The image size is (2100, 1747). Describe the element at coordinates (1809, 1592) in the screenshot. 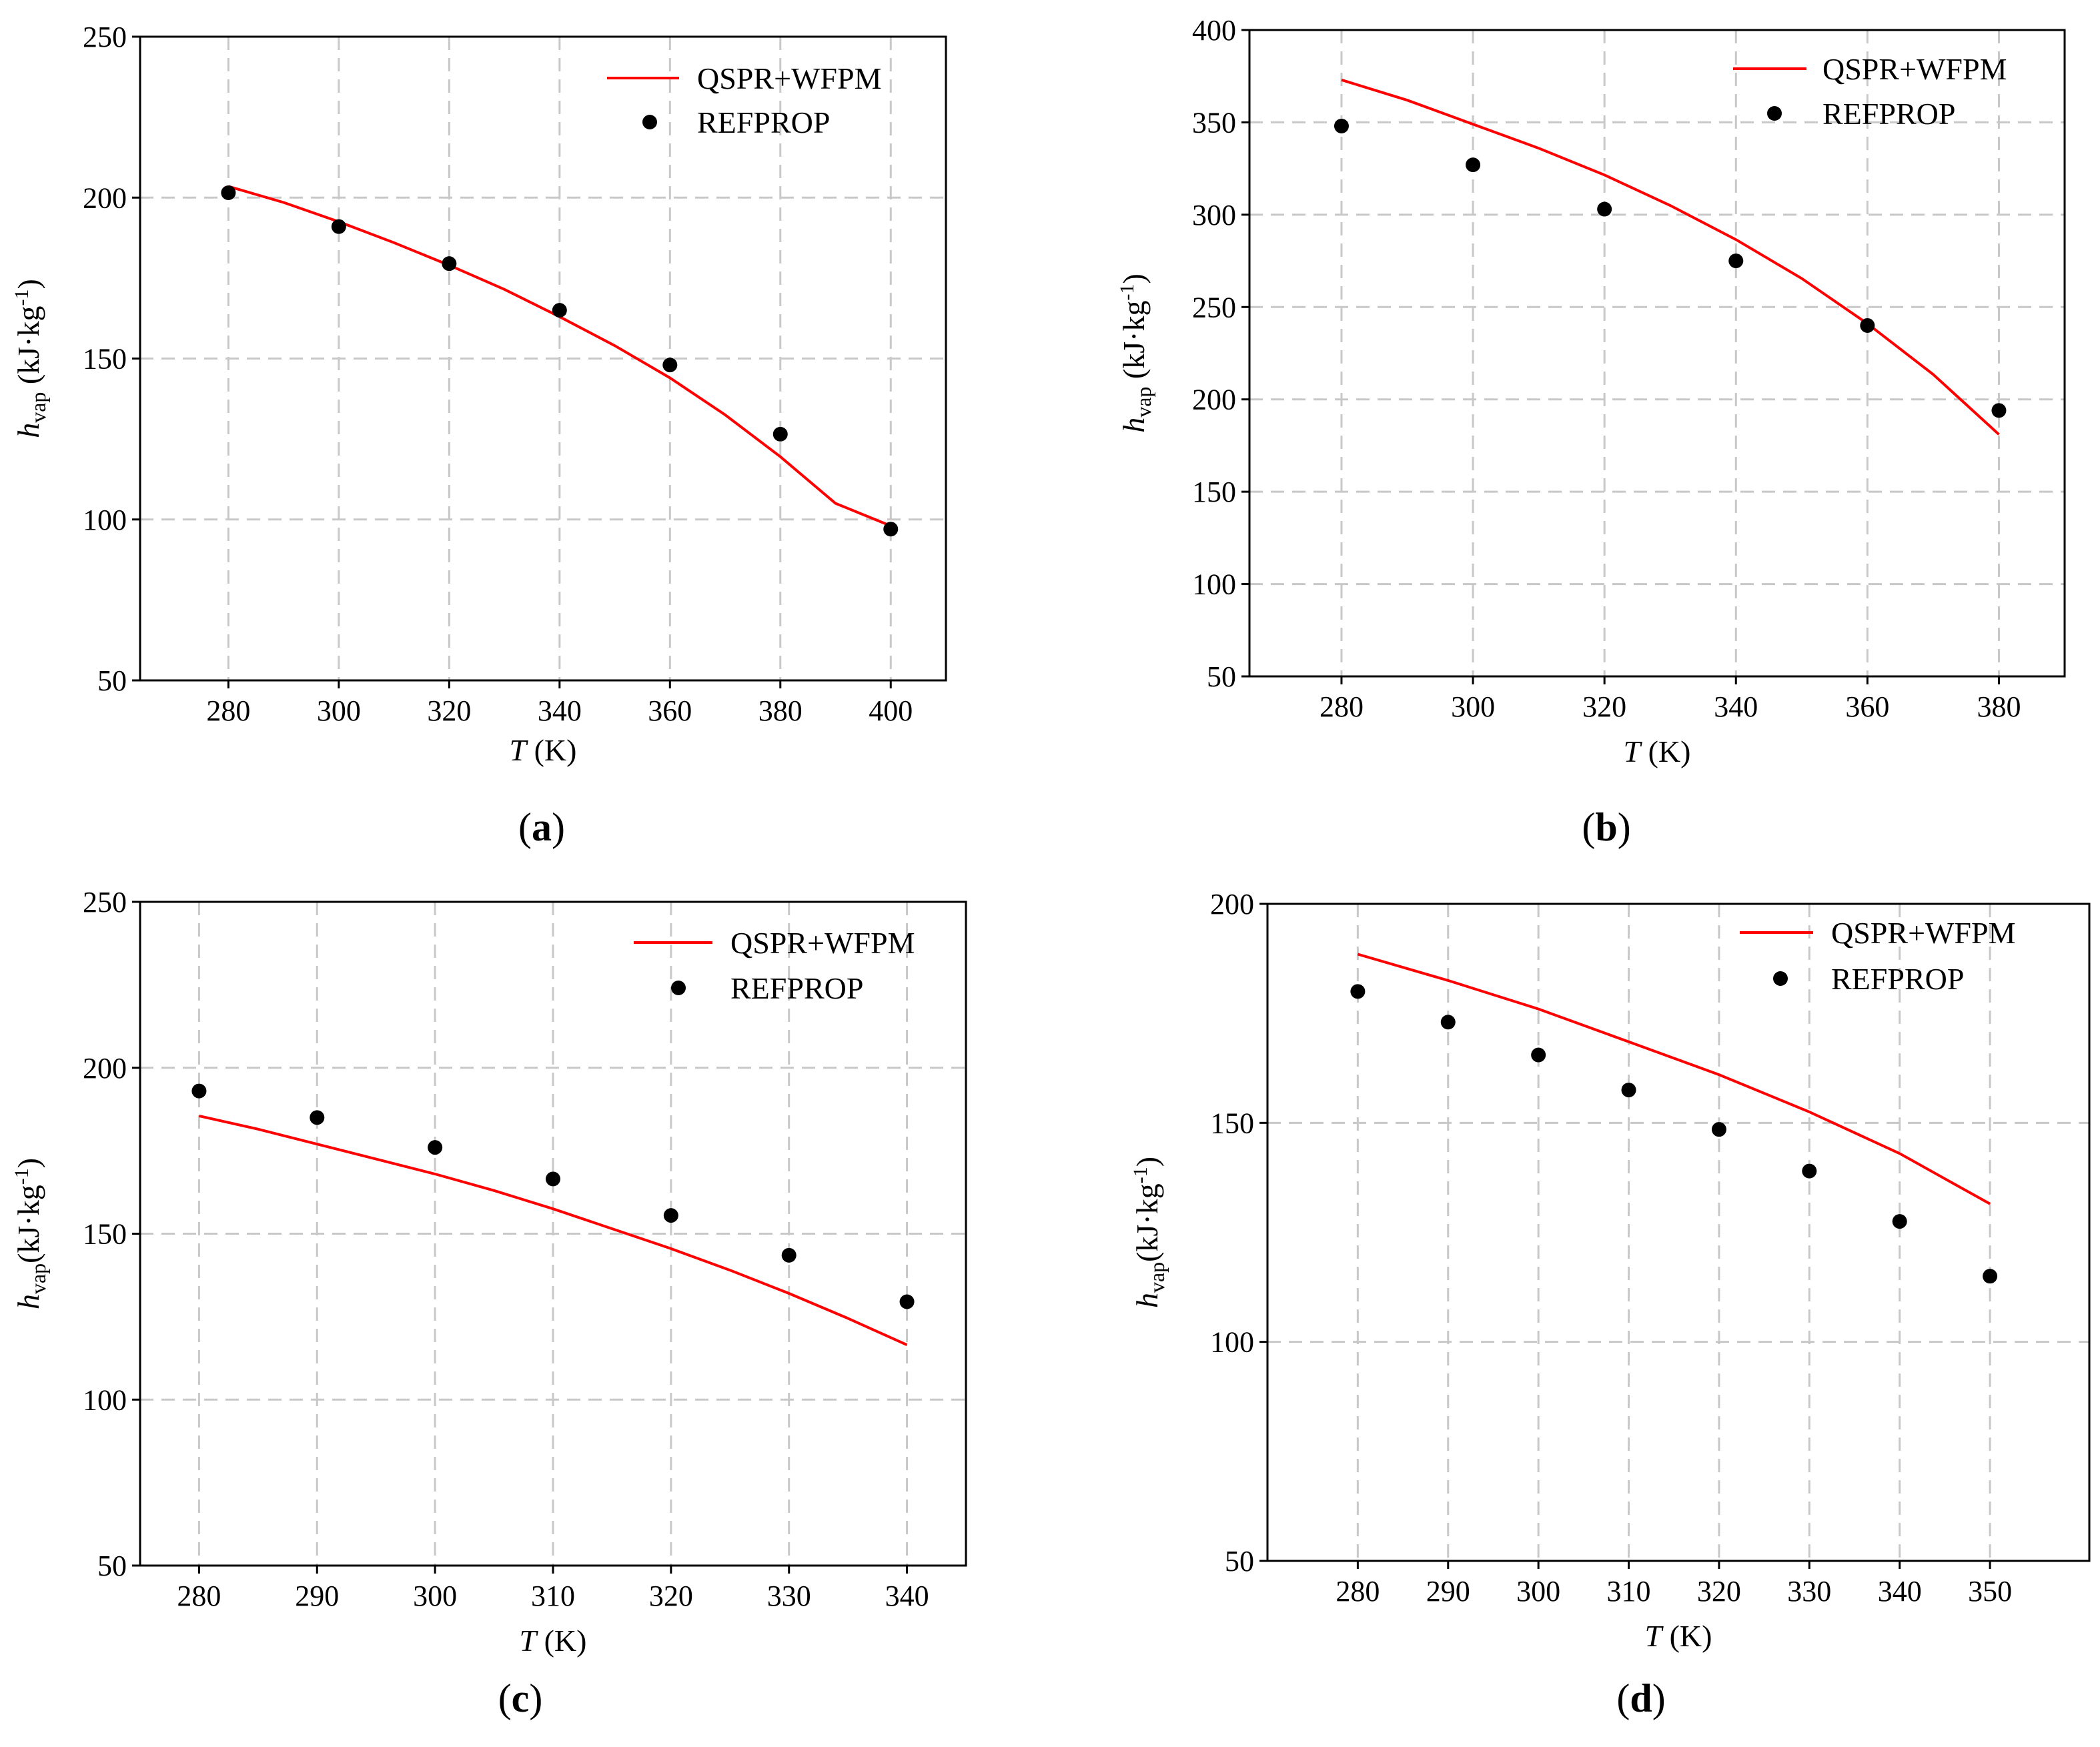

I see `x-tick-label-d-330: 330` at that location.